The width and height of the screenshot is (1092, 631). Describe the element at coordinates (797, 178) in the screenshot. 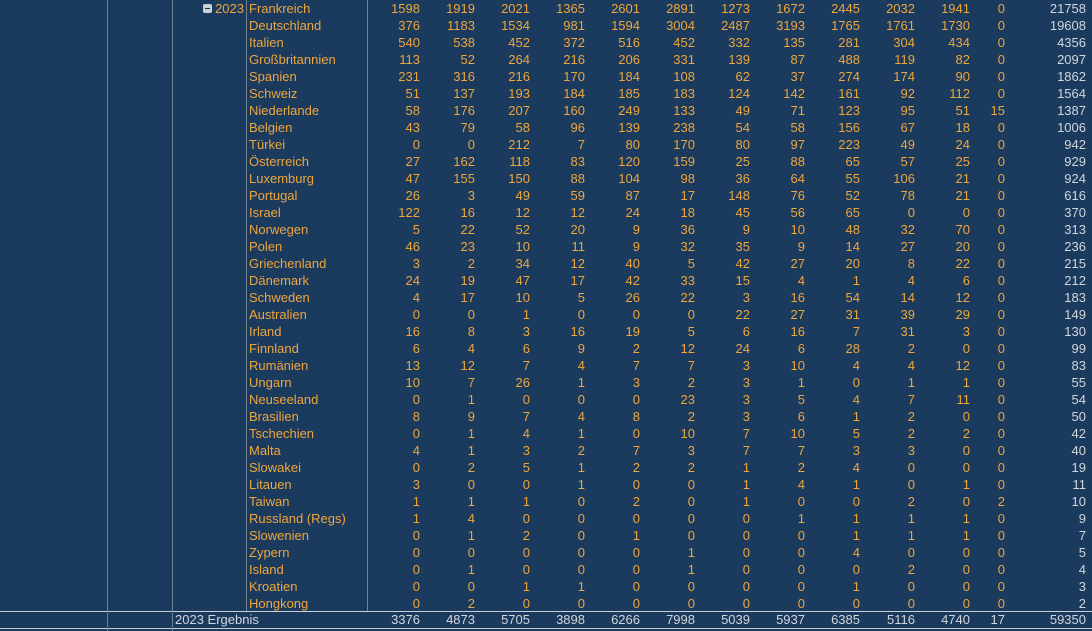

I see `value-cell: 64` at that location.